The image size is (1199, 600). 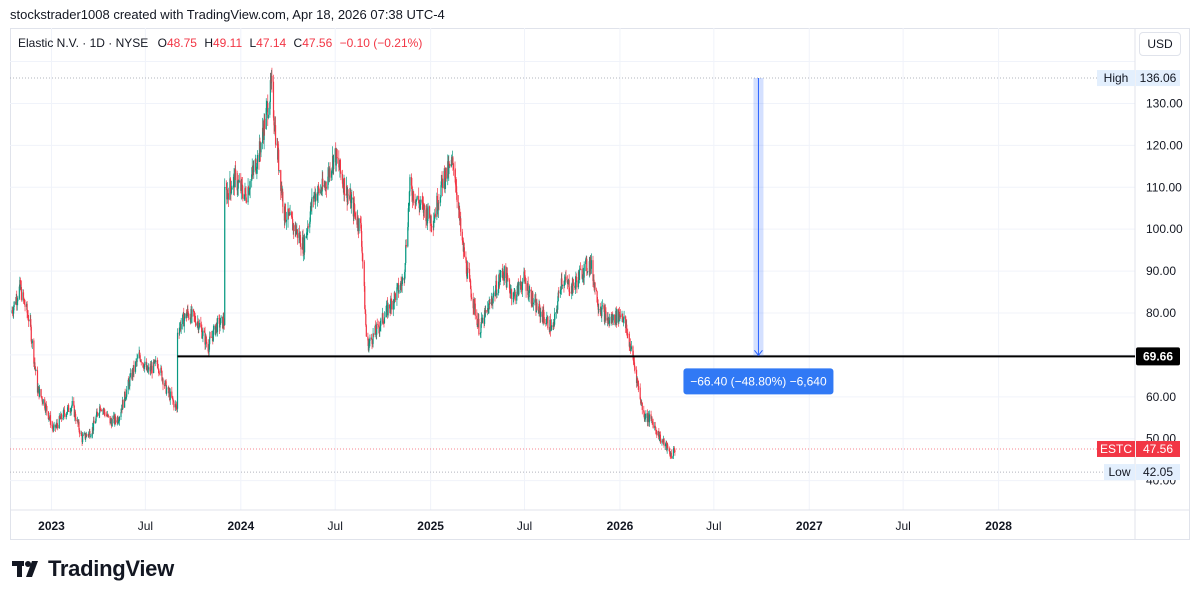 I want to click on high-label-name-bg, so click(x=1116, y=78).